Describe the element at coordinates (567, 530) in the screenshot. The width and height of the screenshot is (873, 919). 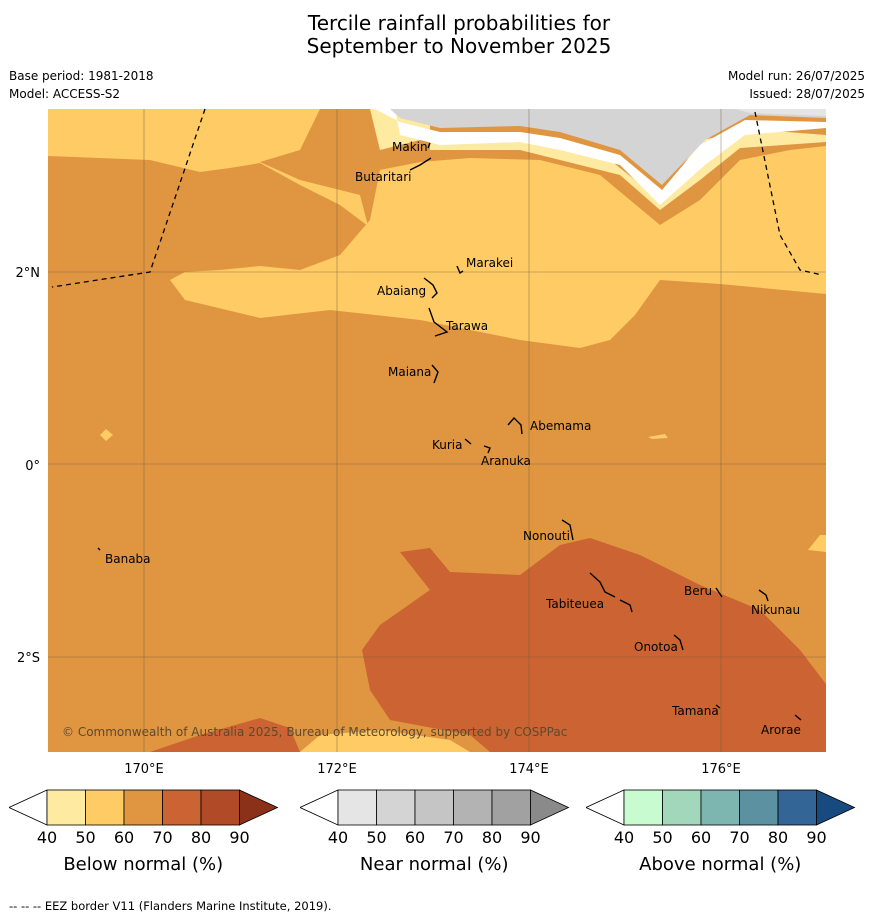
I see `island-nonouti` at that location.